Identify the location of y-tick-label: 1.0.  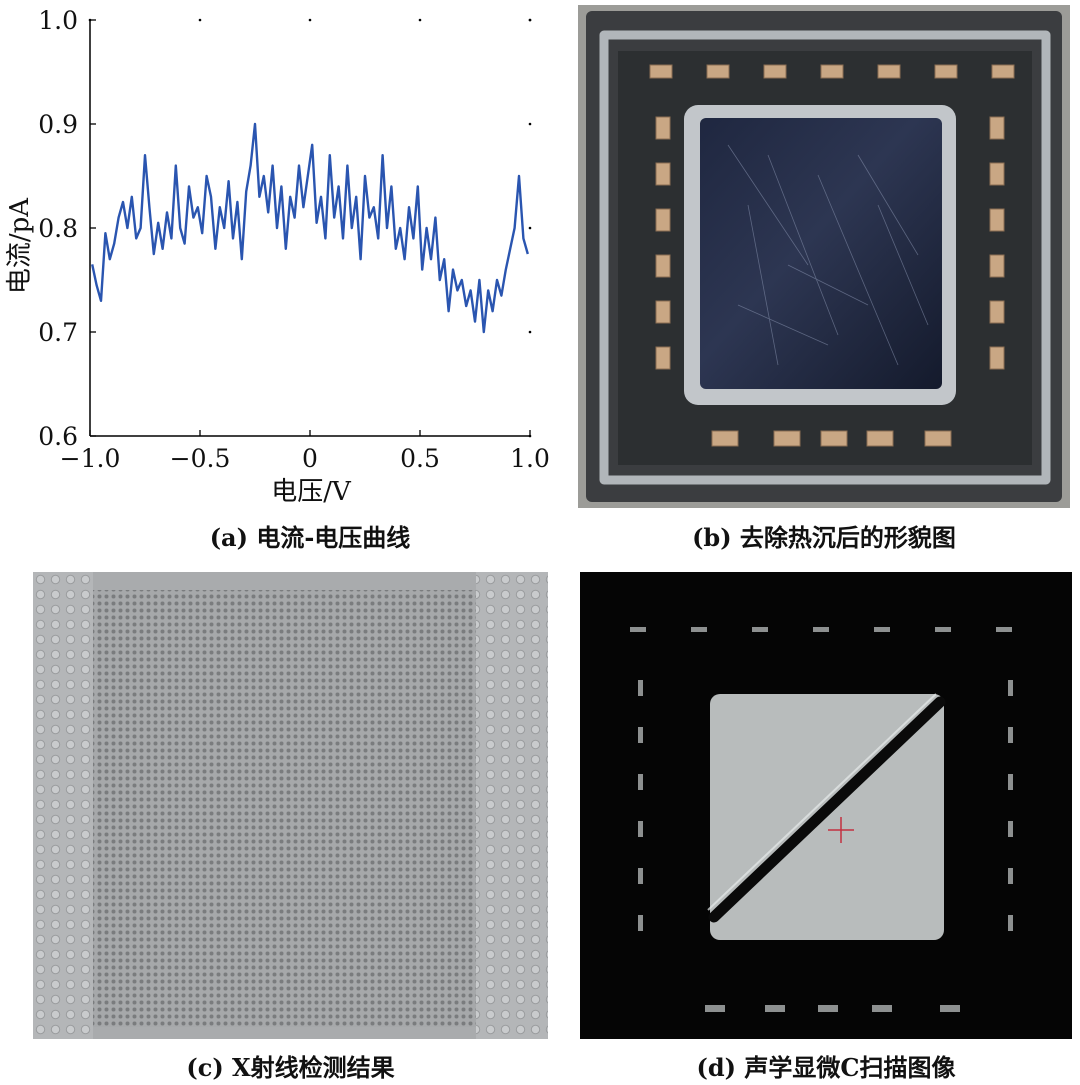
(58, 20).